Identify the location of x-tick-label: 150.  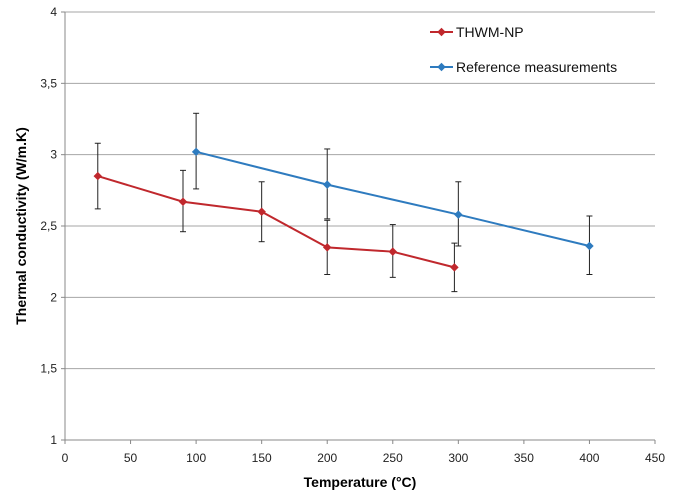
(262, 458).